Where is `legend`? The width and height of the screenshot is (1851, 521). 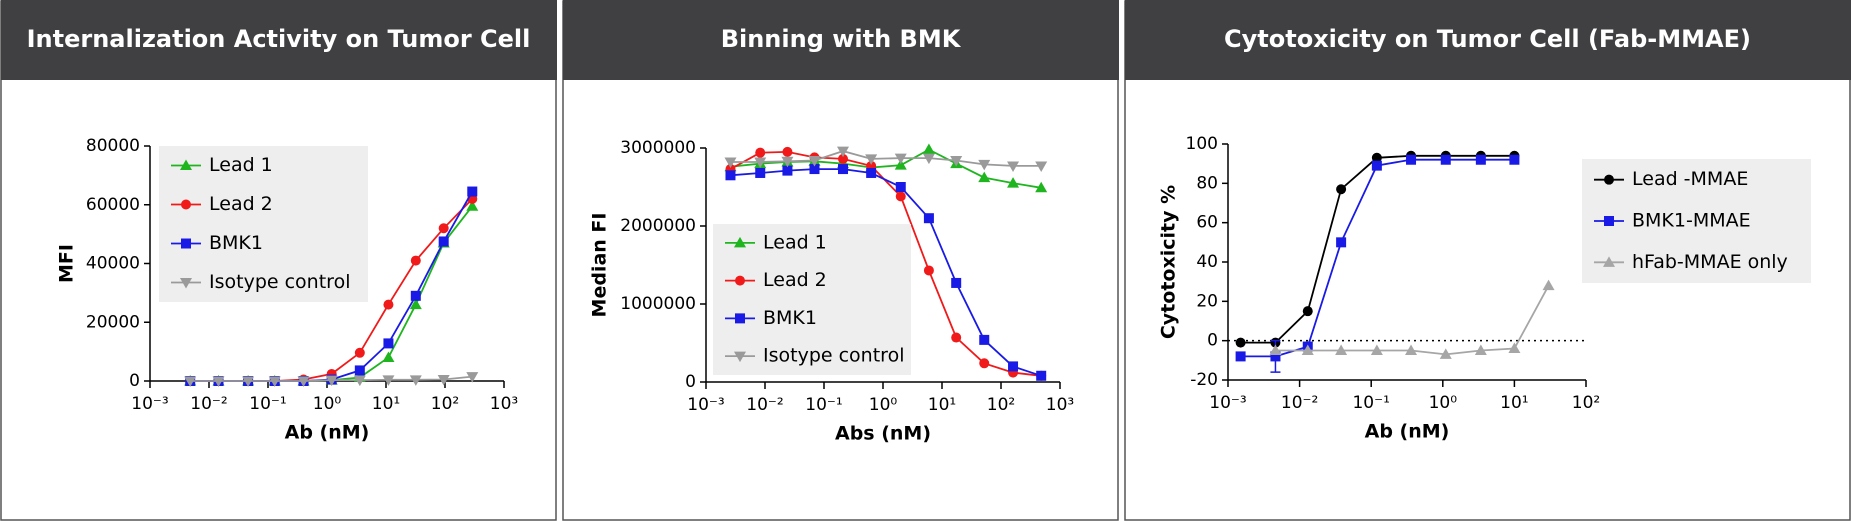 legend is located at coordinates (263, 224).